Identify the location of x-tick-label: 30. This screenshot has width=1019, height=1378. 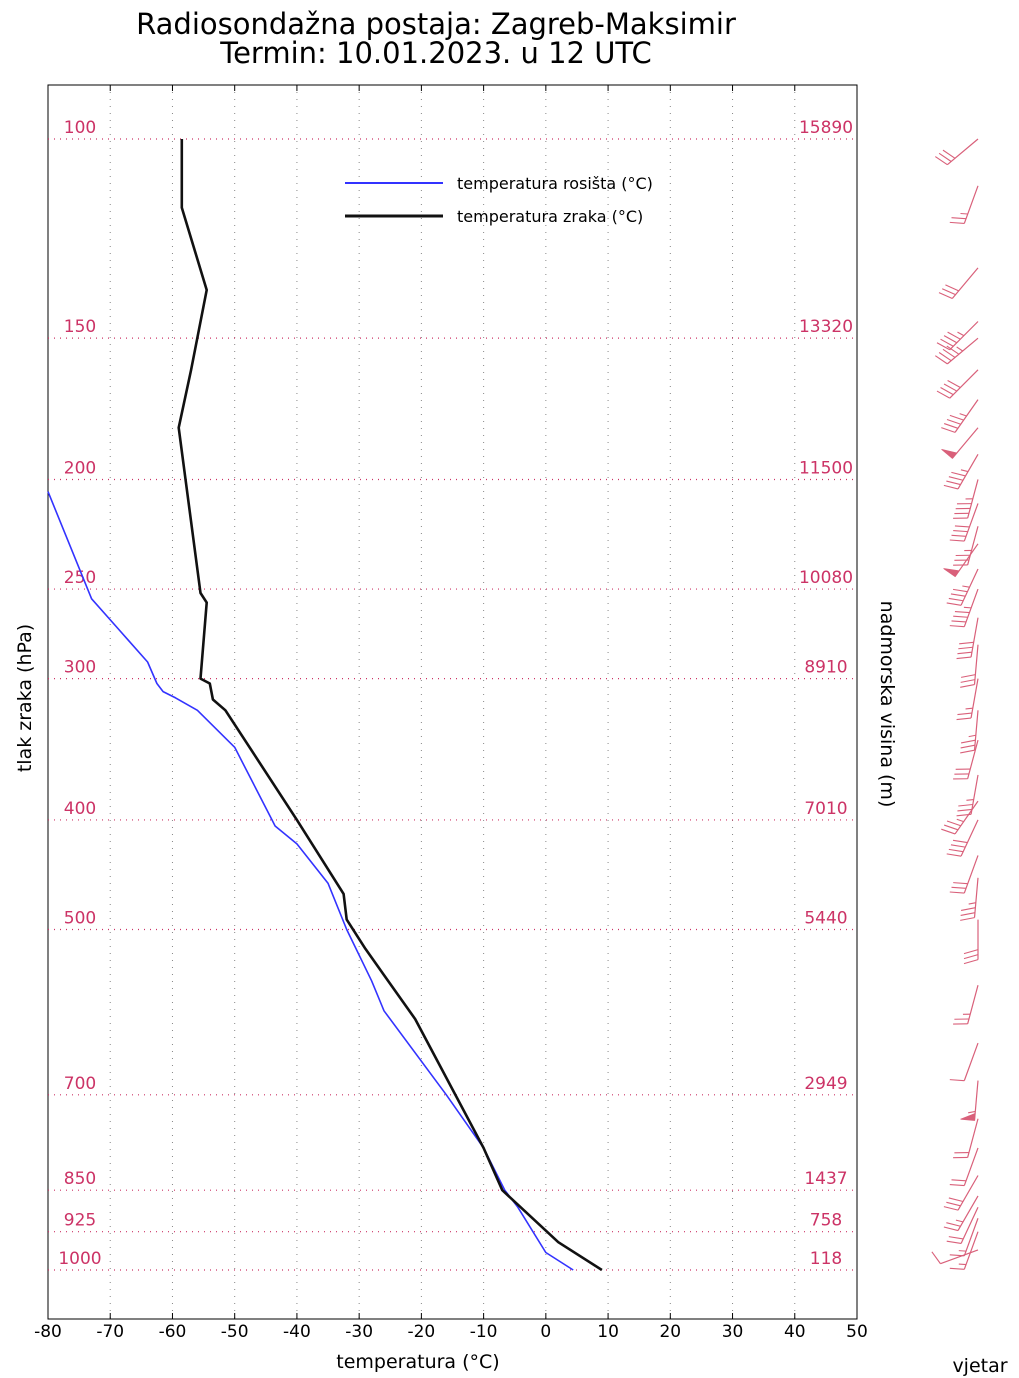
(733, 1332).